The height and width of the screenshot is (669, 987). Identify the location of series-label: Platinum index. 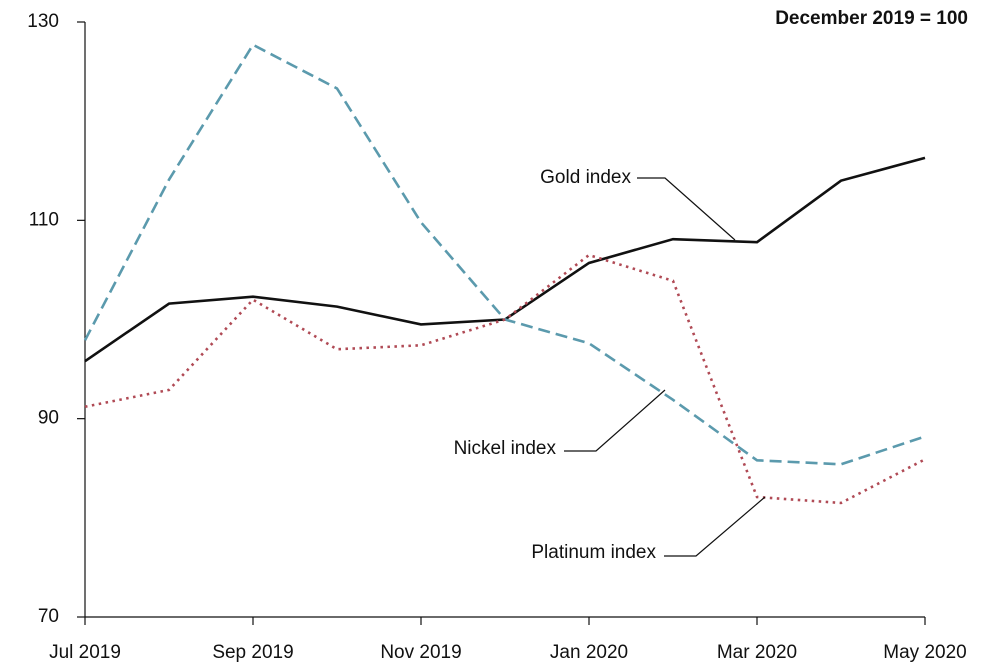
(593, 552).